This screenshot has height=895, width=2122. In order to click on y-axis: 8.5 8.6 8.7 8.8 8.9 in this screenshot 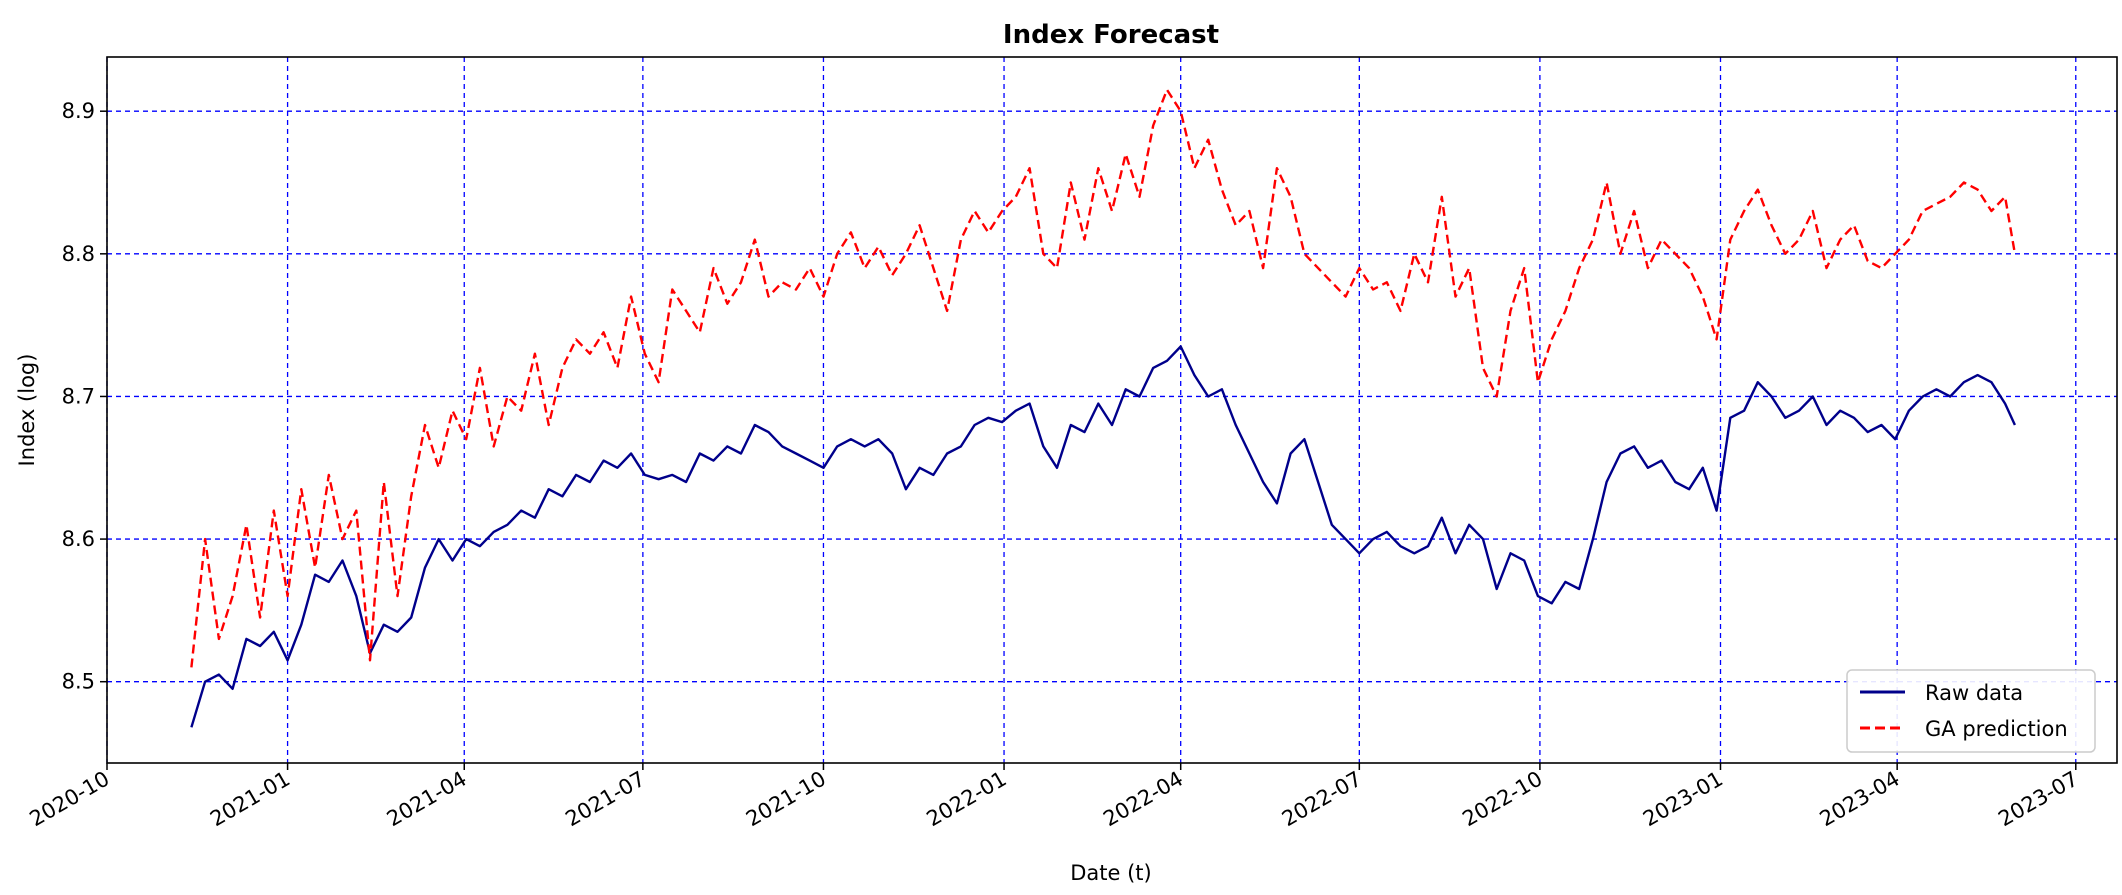, I will do `click(84, 396)`.